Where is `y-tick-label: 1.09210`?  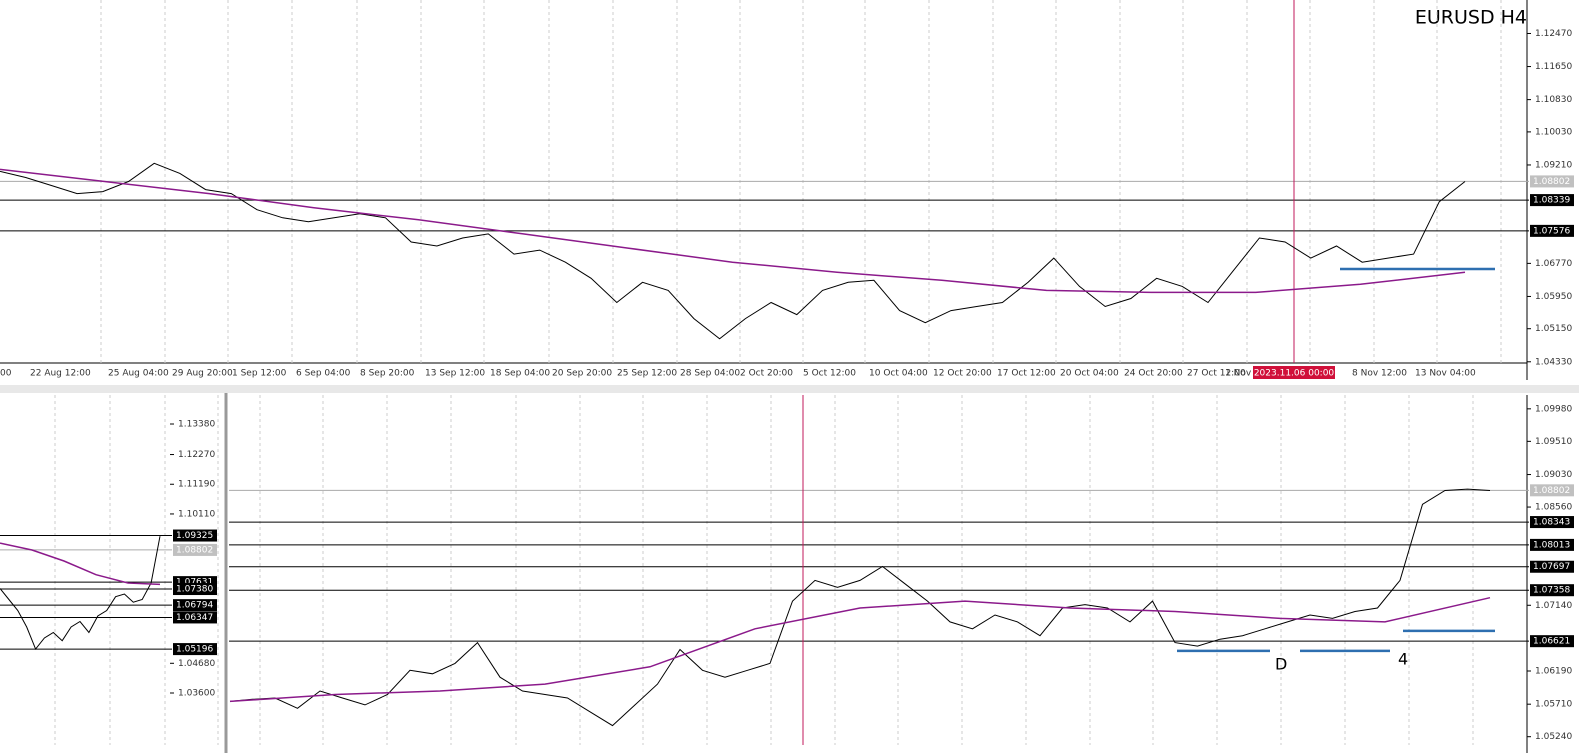 y-tick-label: 1.09210 is located at coordinates (1553, 165).